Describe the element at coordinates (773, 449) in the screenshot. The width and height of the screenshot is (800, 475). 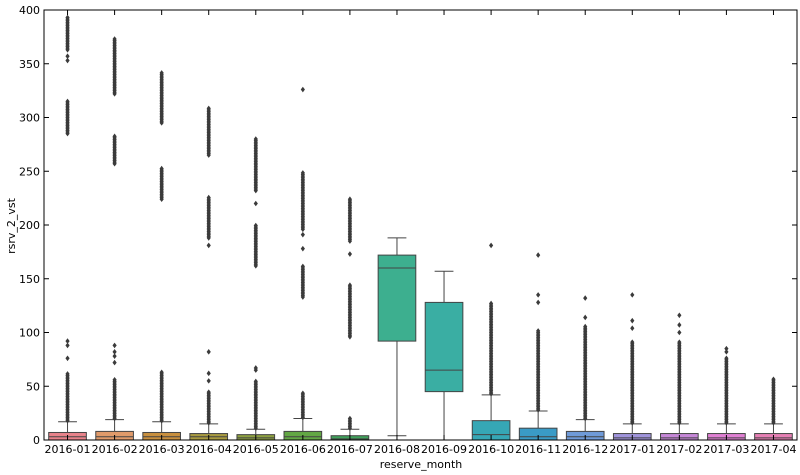
I see `x-tick-label: 2017-04` at that location.